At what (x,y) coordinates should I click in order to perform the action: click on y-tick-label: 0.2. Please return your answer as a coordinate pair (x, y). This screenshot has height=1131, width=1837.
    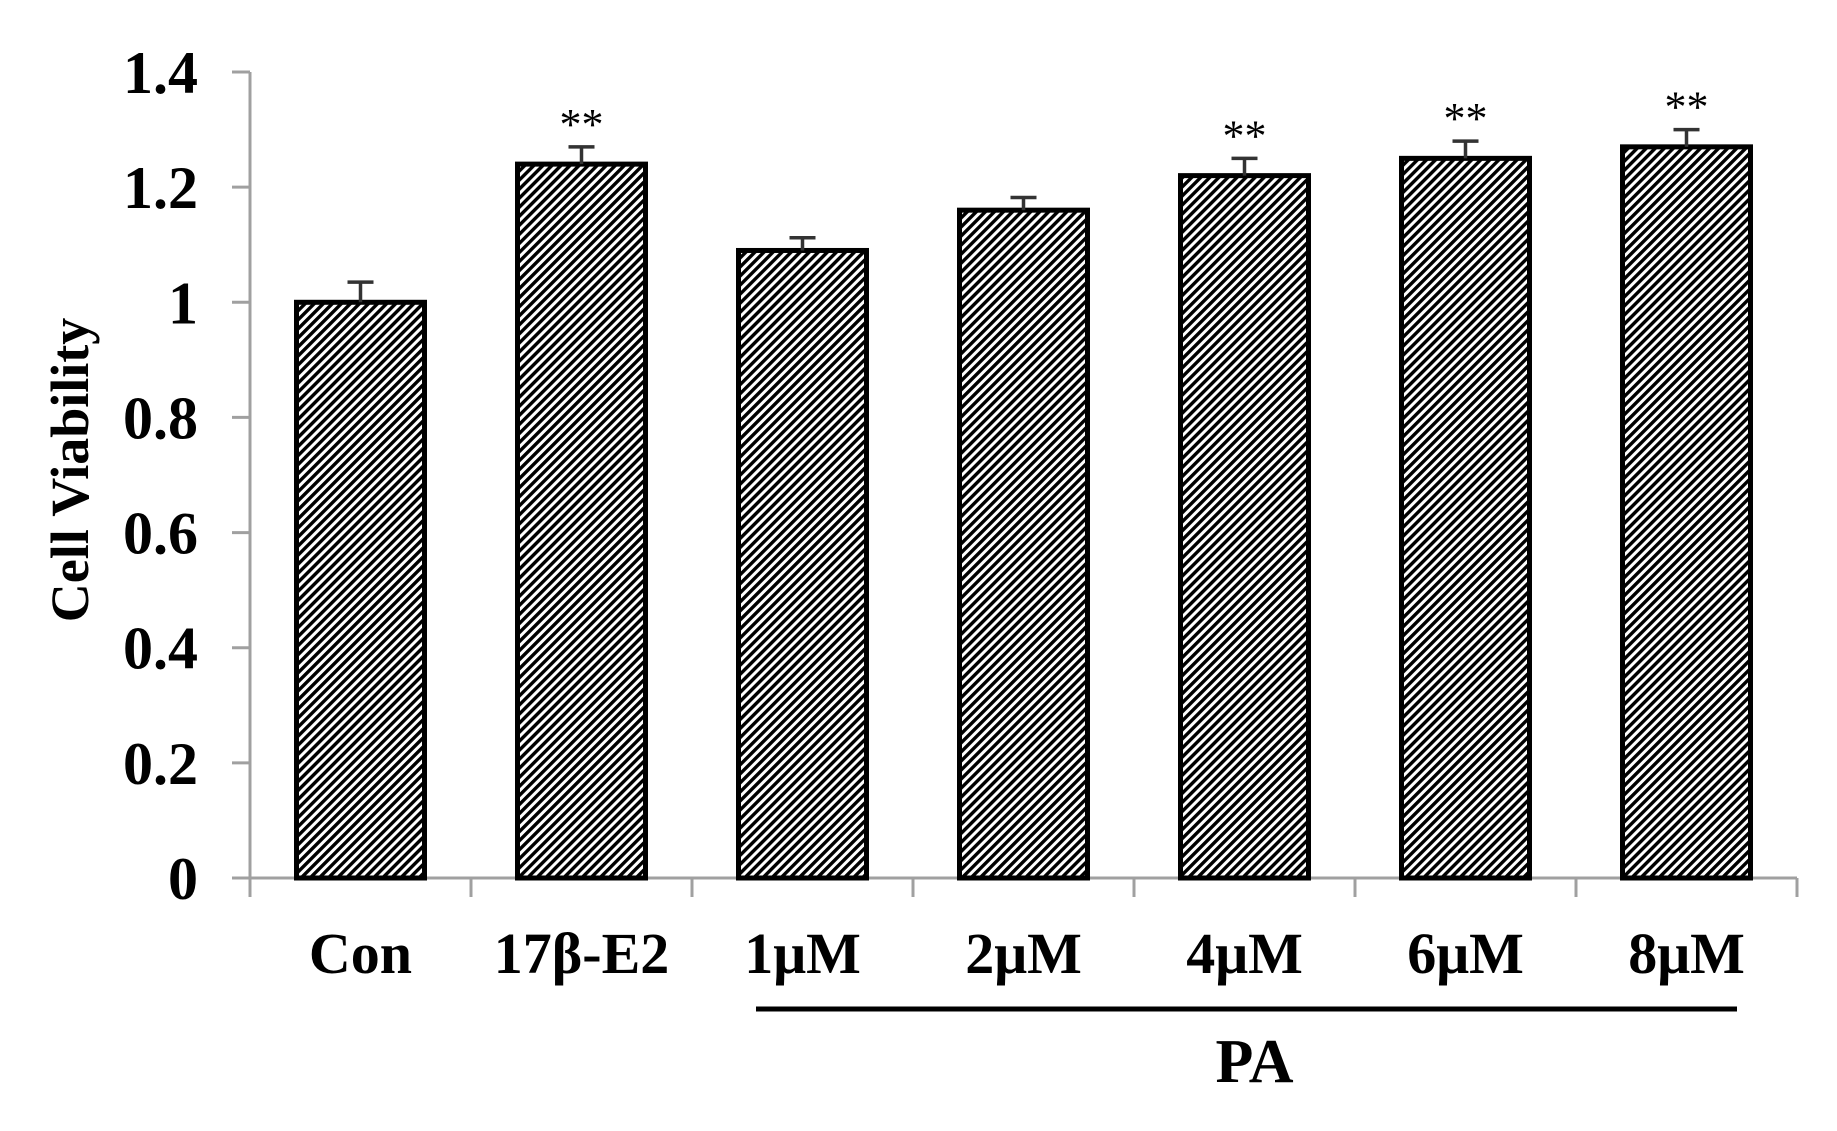
    Looking at the image, I should click on (160, 764).